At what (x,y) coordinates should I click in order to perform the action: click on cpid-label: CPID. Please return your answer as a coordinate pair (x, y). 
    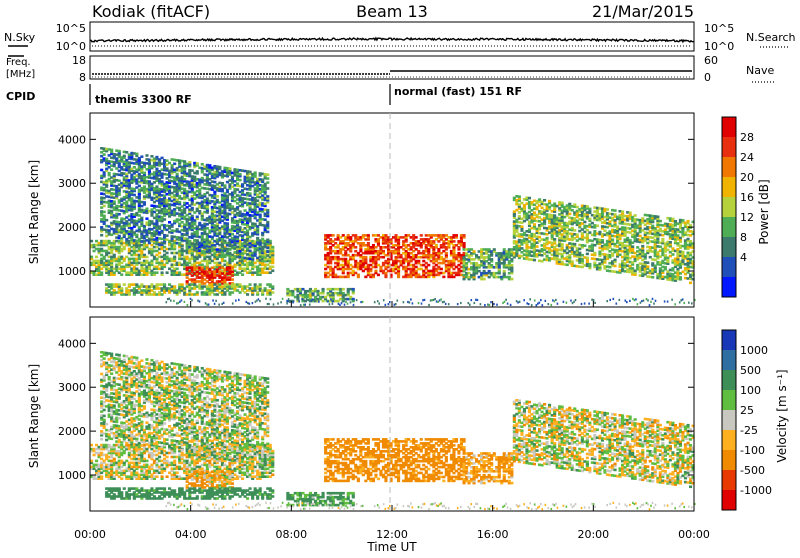
    Looking at the image, I should click on (20, 96).